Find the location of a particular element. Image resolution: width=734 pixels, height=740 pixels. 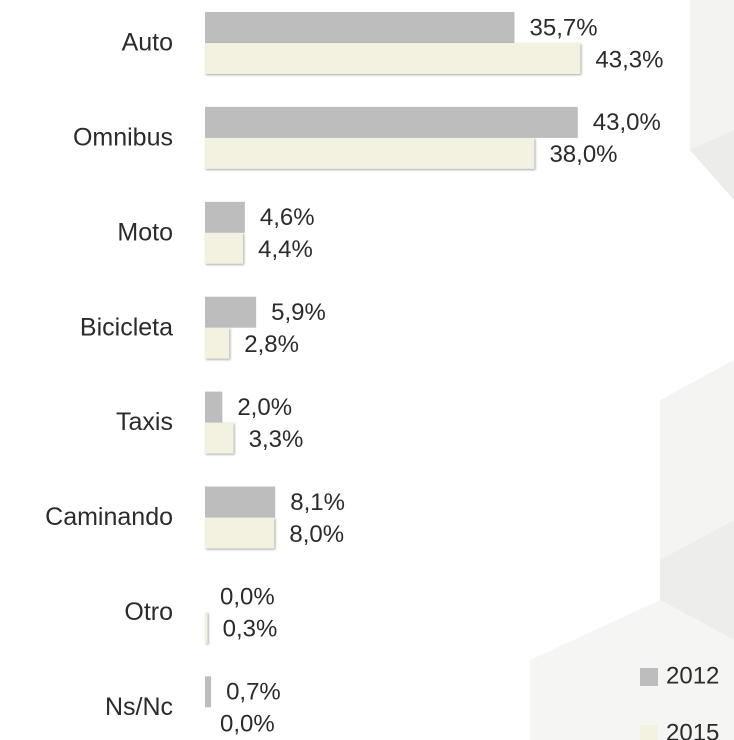

value-label: 5,9% is located at coordinates (298, 312).